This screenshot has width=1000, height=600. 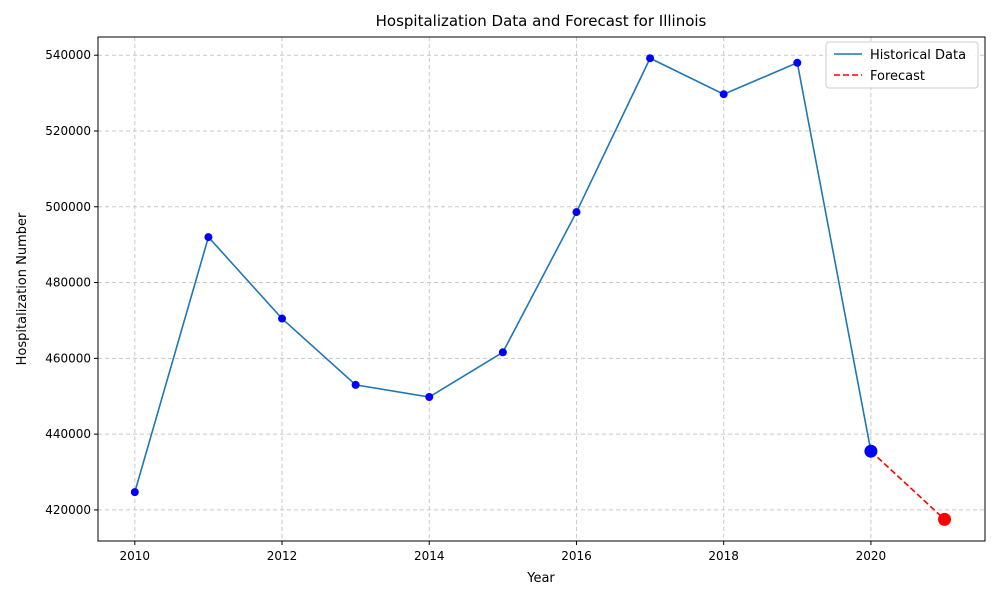 I want to click on y-tick-label: 440000, so click(x=68, y=434).